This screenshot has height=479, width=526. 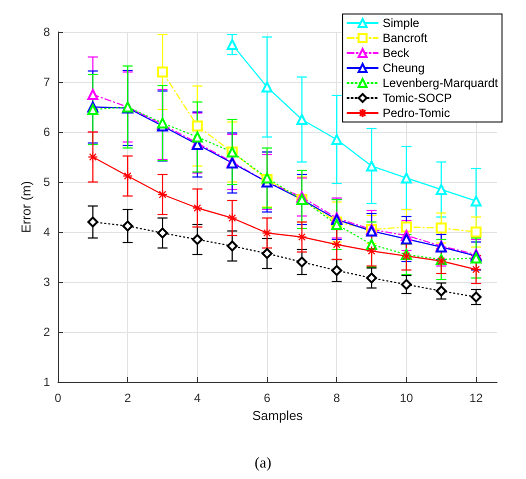 What do you see at coordinates (46, 32) in the screenshot?
I see `y-tick-label: 8` at bounding box center [46, 32].